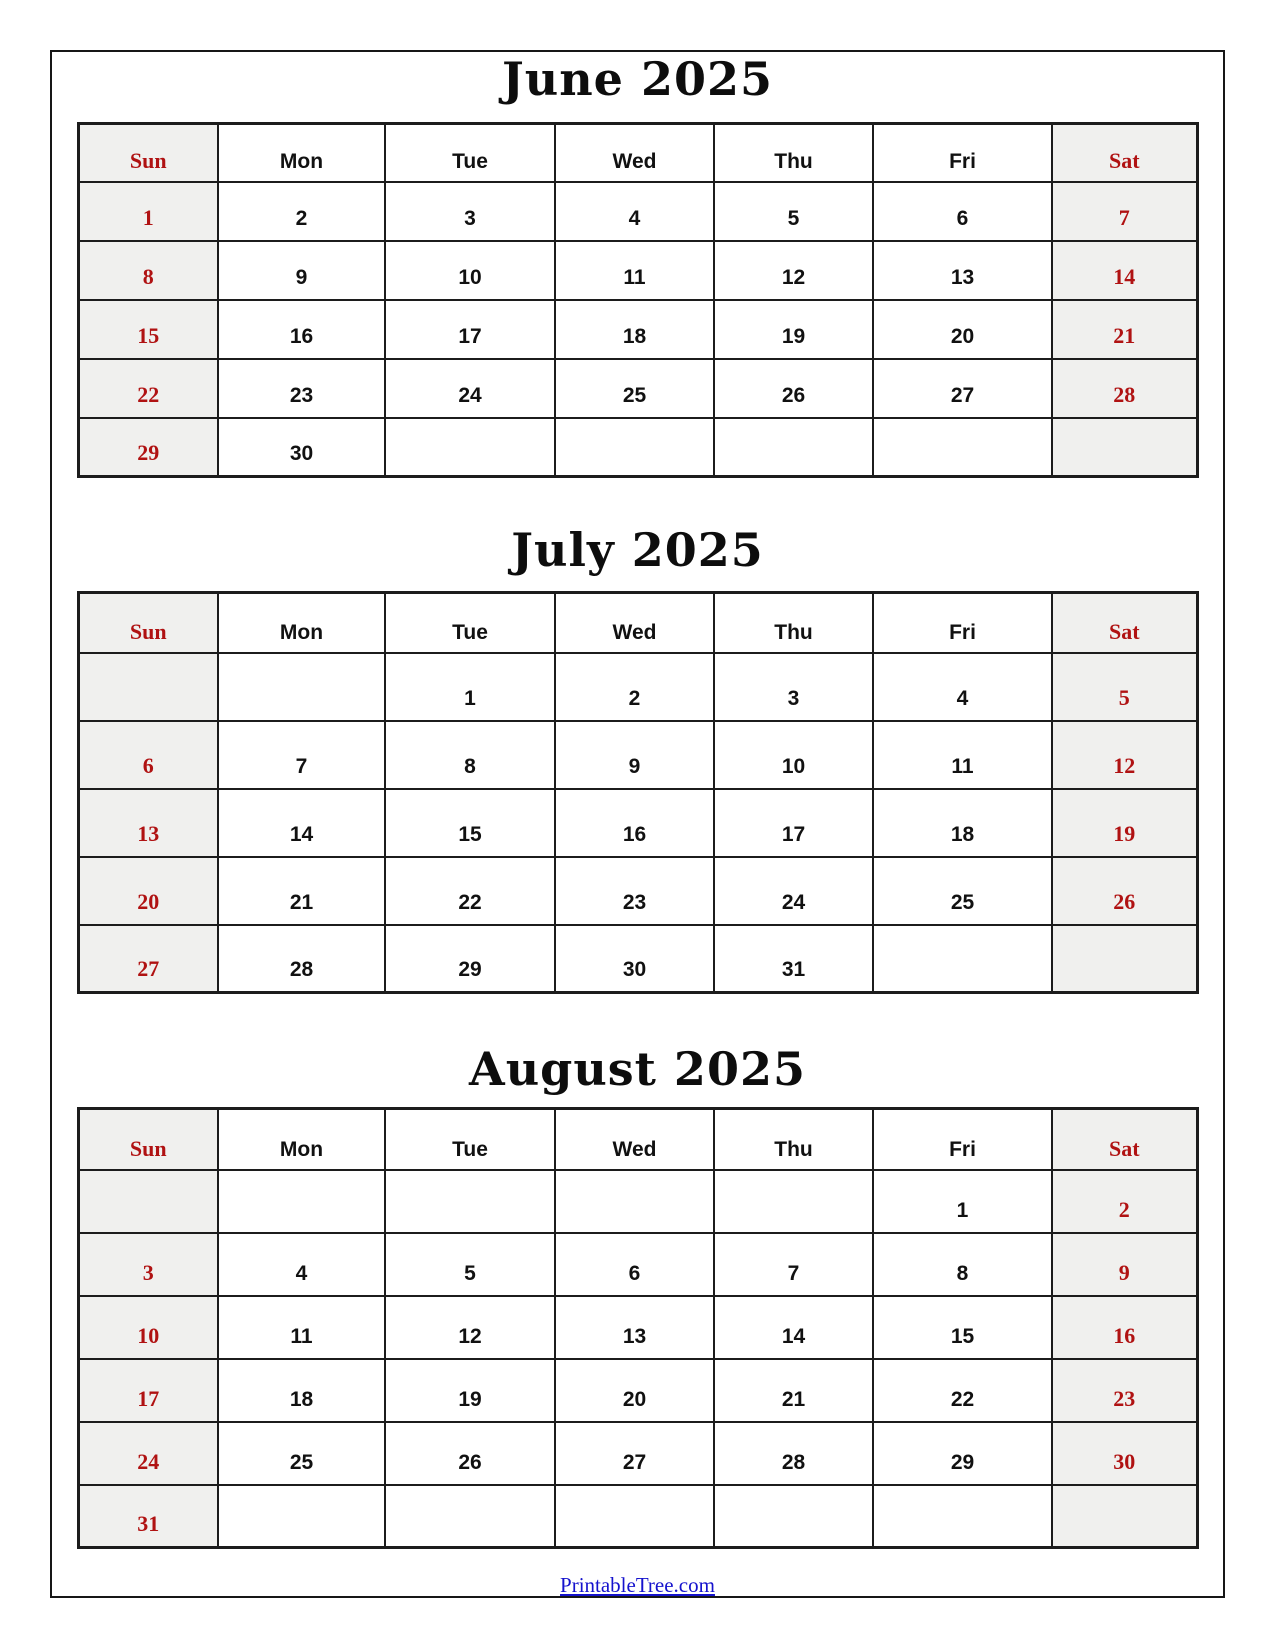 The width and height of the screenshot is (1275, 1650). What do you see at coordinates (470, 1139) in the screenshot?
I see `weekday-header-tue: Tue` at bounding box center [470, 1139].